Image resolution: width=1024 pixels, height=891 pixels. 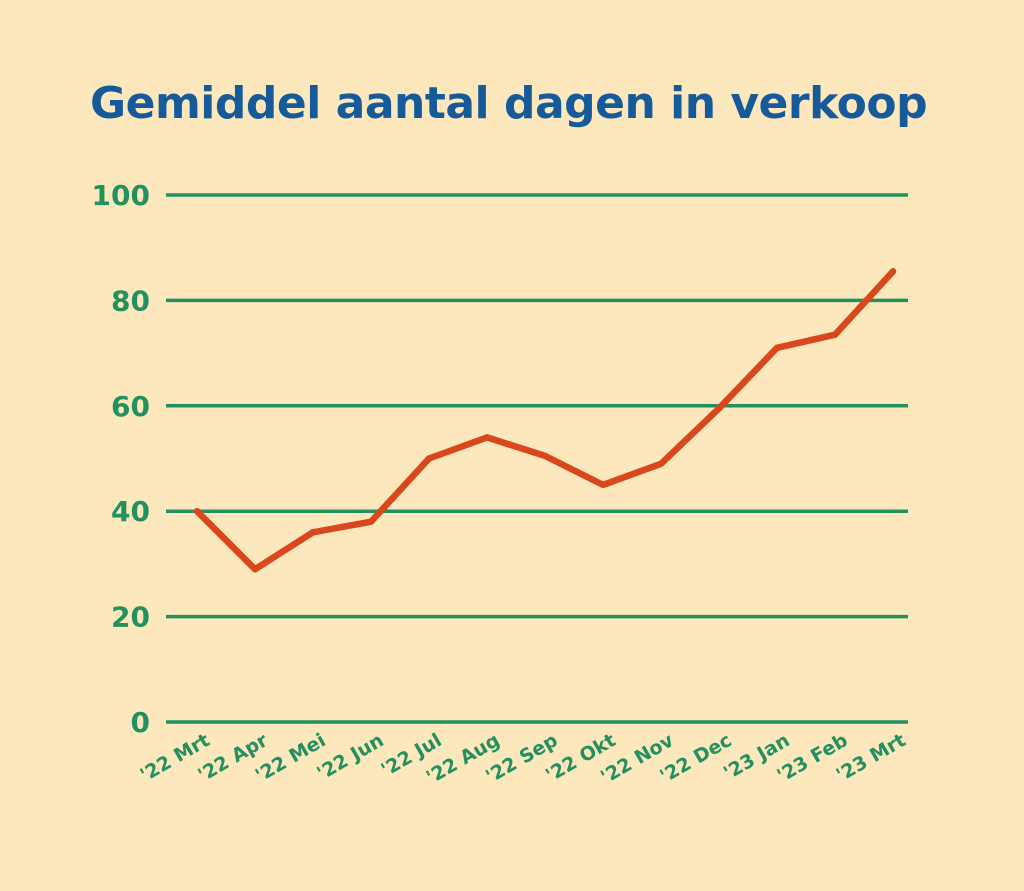 I want to click on x-tick-label: '22 Jun, so click(x=350, y=757).